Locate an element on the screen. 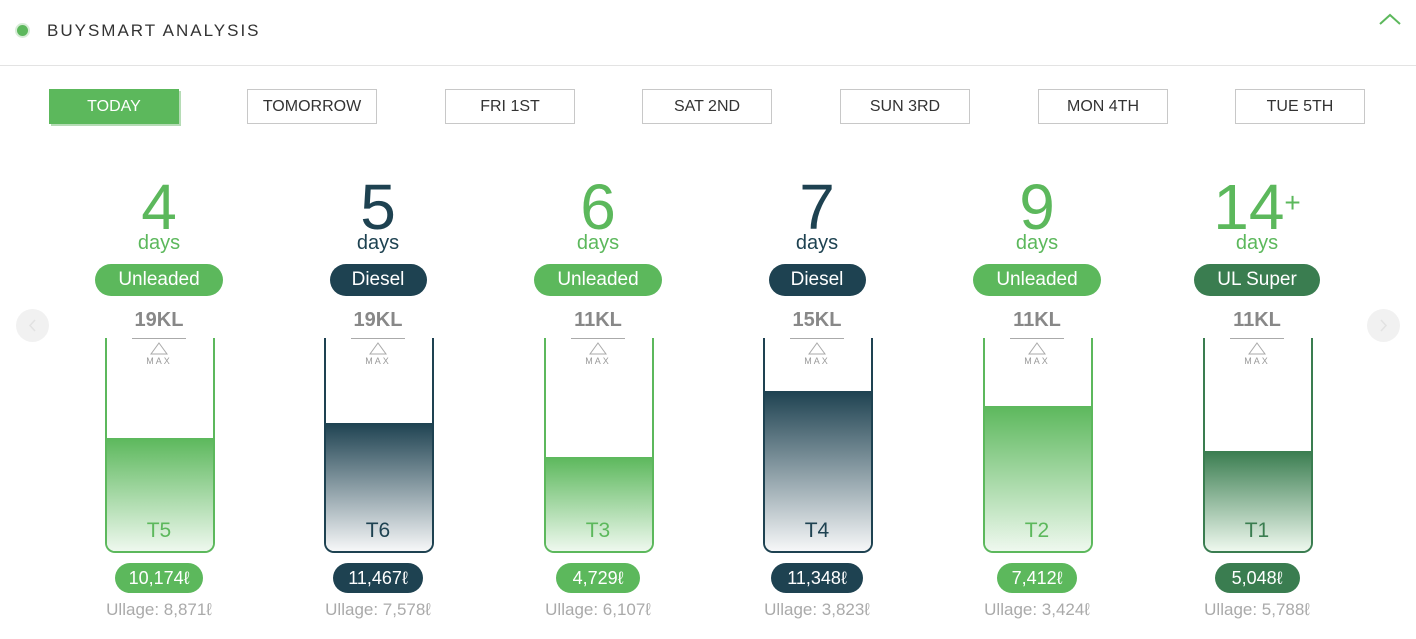 This screenshot has width=1416, height=639. chevron-left-icon is located at coordinates (32, 325).